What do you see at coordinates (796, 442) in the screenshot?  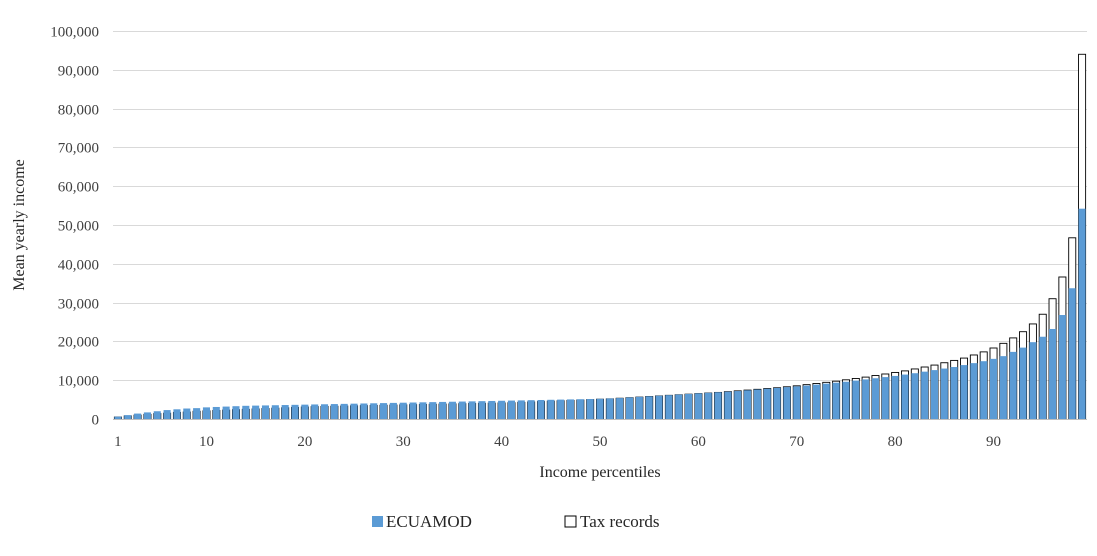 I see `x-tick-label: 70` at bounding box center [796, 442].